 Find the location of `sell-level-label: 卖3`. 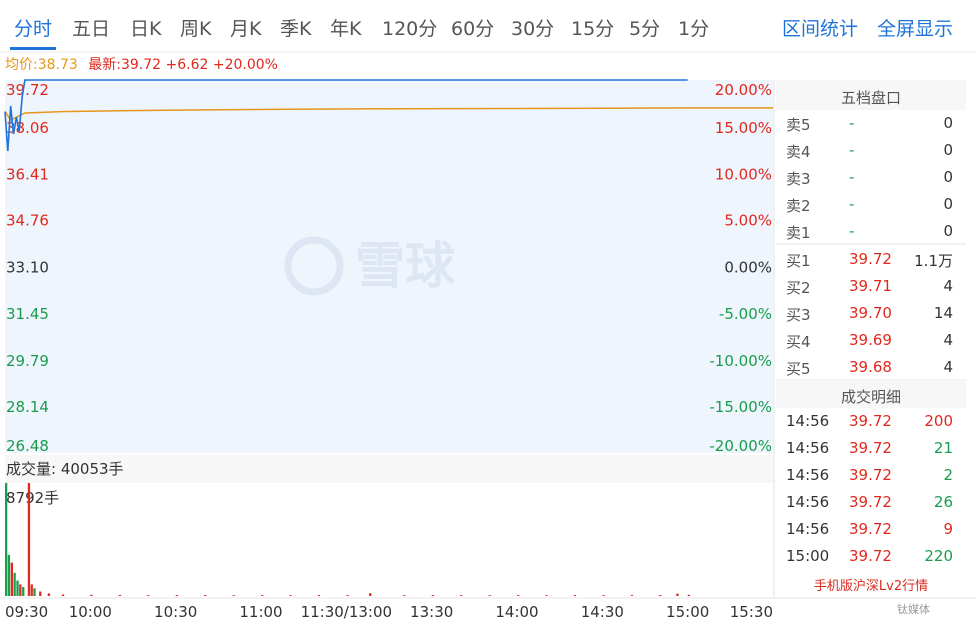

sell-level-label: 卖3 is located at coordinates (798, 179).